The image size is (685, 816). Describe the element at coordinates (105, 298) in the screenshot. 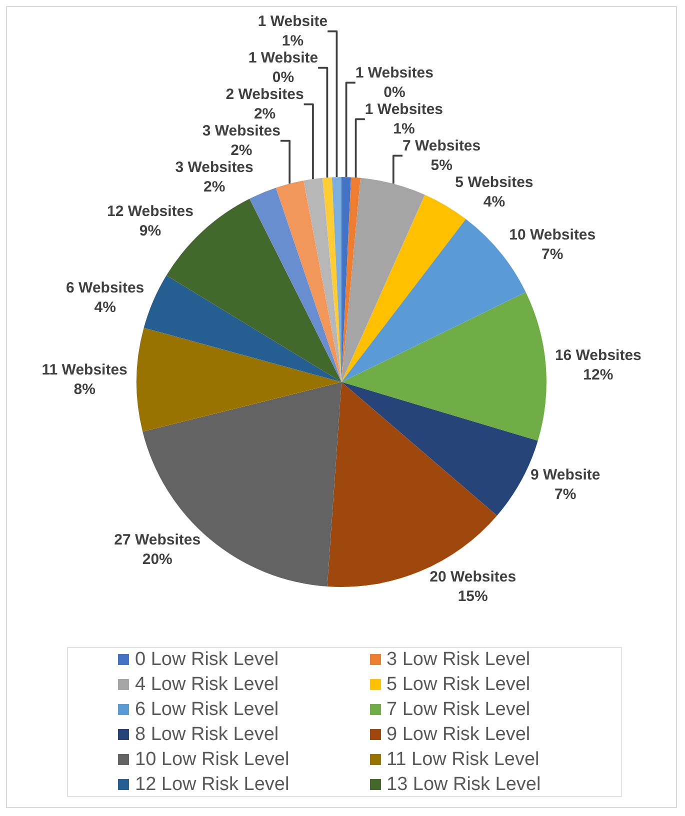

I see `data-label: 6 Websites 4%` at that location.